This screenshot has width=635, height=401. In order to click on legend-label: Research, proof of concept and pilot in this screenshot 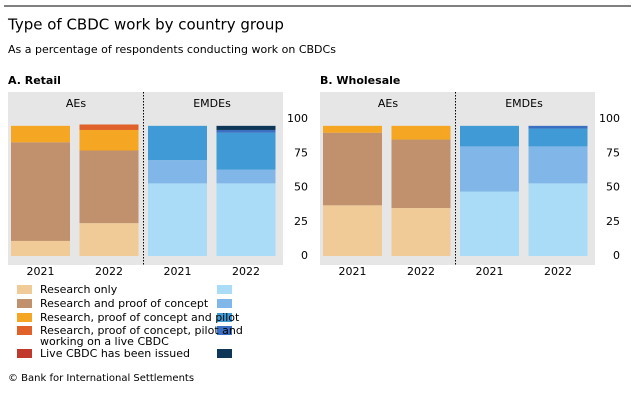, I will do `click(140, 317)`.